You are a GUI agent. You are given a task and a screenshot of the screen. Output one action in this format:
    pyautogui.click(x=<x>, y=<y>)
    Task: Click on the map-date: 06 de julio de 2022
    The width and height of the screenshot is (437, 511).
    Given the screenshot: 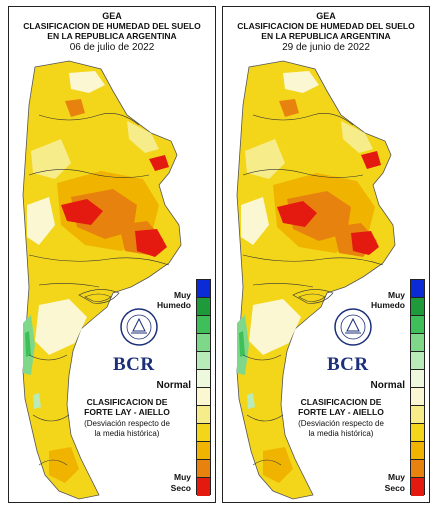 What is the action you would take?
    pyautogui.click(x=112, y=47)
    